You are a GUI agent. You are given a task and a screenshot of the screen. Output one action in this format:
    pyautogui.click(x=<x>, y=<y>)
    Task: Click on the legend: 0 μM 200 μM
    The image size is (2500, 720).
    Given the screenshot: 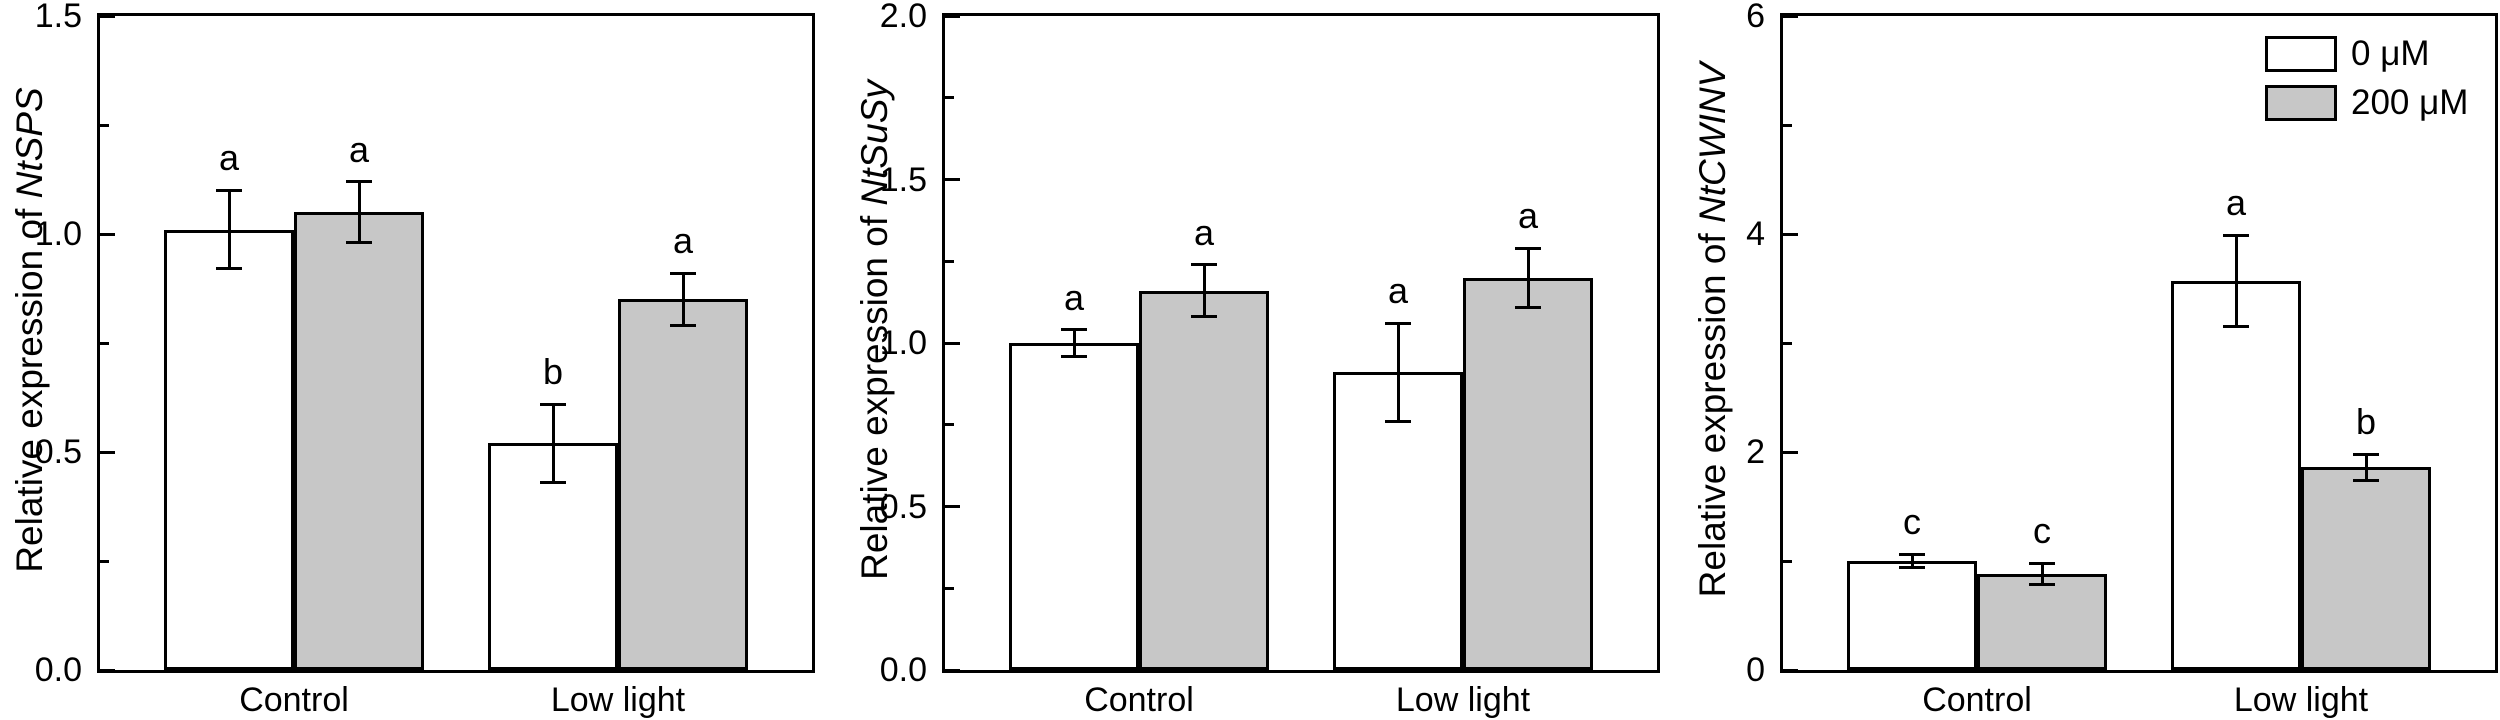 What is the action you would take?
    pyautogui.click(x=2366, y=83)
    